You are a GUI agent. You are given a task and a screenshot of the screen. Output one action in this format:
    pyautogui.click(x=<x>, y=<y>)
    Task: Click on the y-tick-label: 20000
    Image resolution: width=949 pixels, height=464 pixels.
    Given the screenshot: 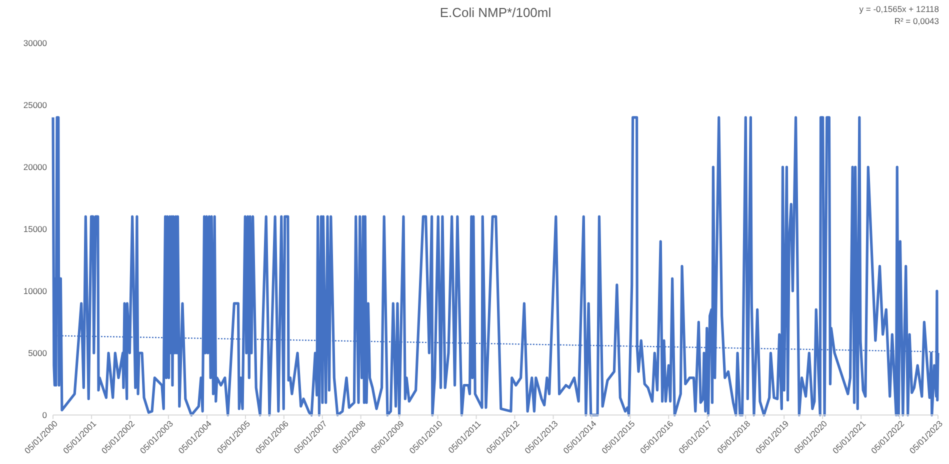 What is the action you would take?
    pyautogui.click(x=35, y=167)
    